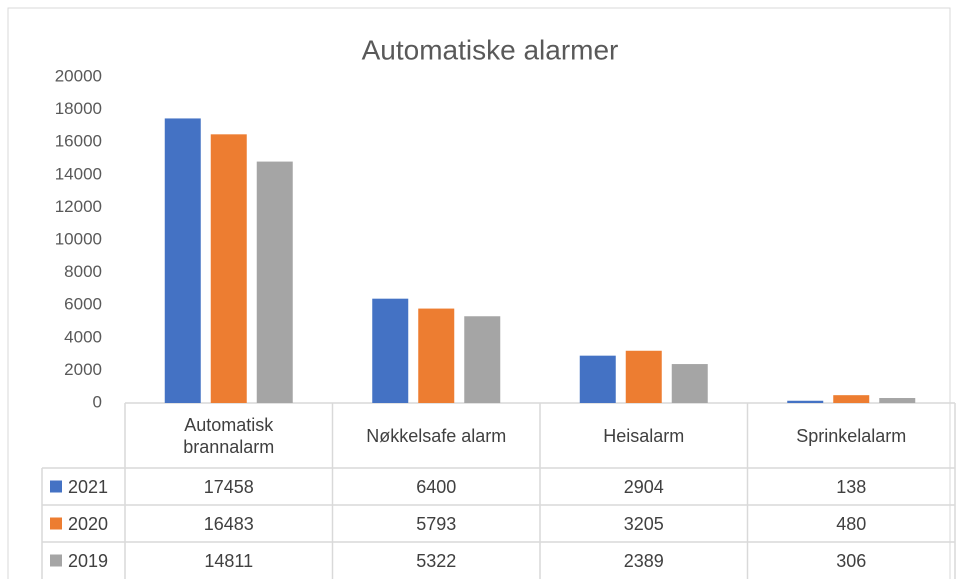 The height and width of the screenshot is (579, 958). I want to click on table-value-text: 5793, so click(436, 523).